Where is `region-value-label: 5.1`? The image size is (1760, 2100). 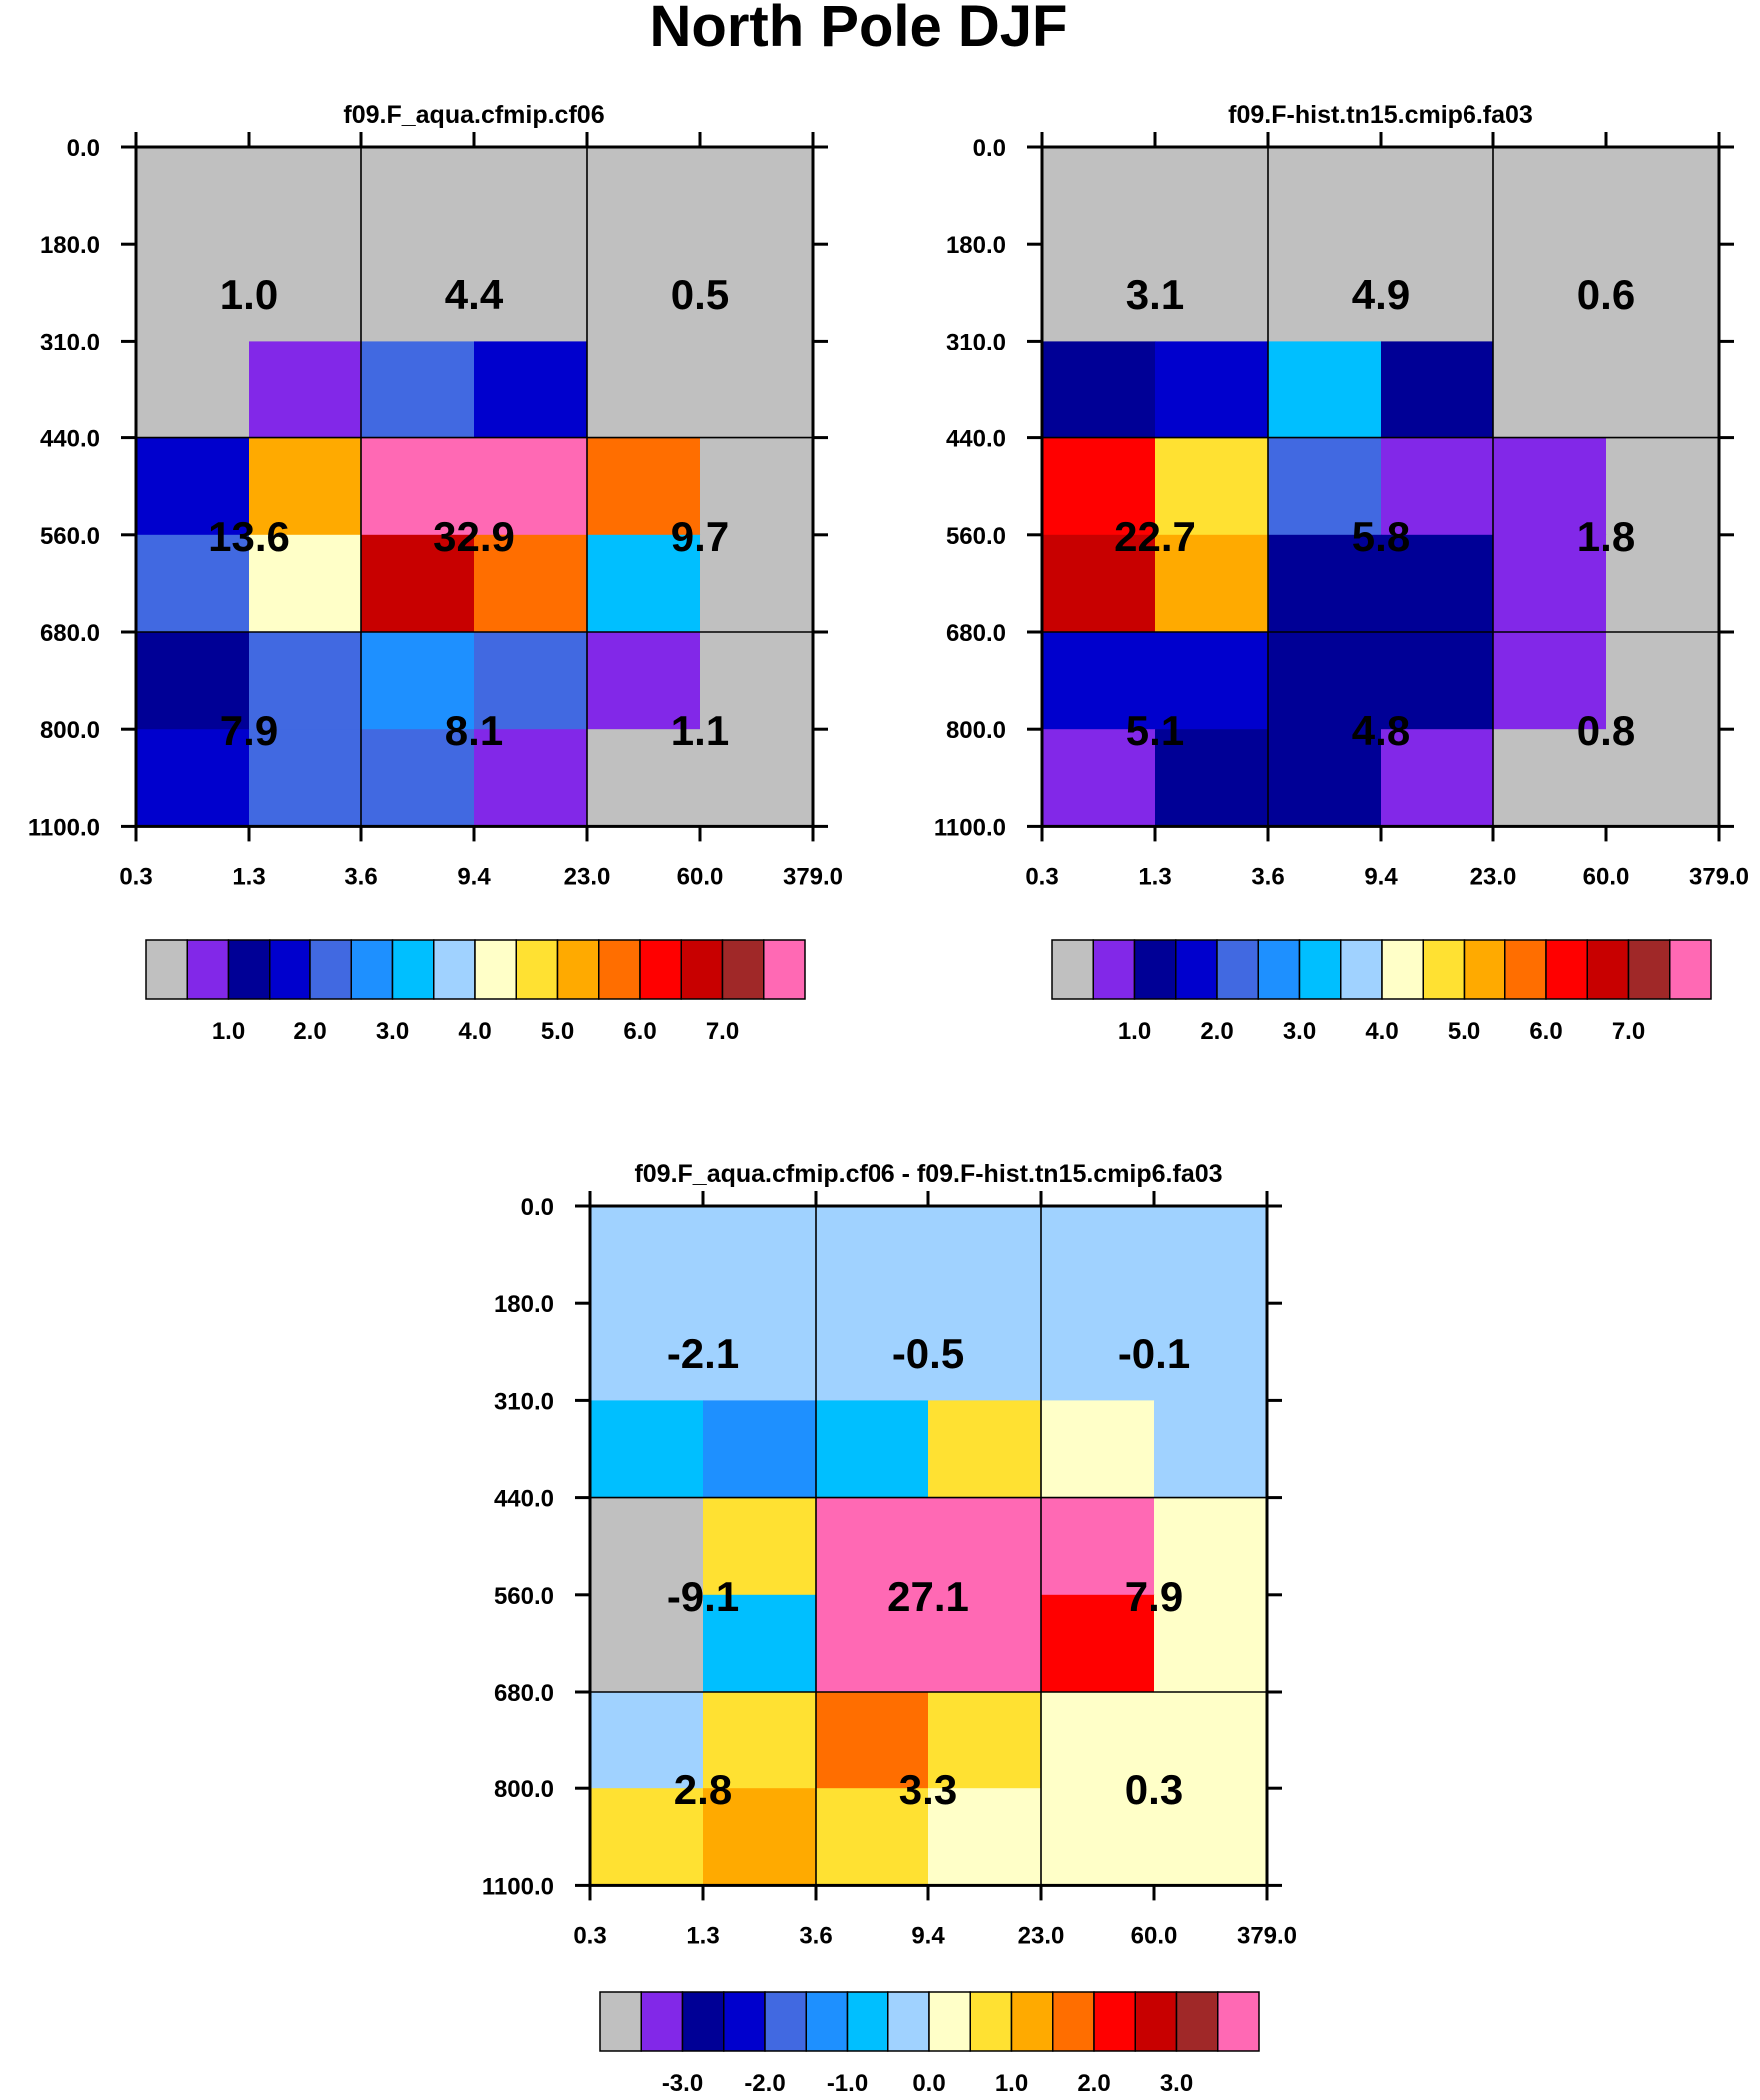
region-value-label: 5.1 is located at coordinates (1155, 730).